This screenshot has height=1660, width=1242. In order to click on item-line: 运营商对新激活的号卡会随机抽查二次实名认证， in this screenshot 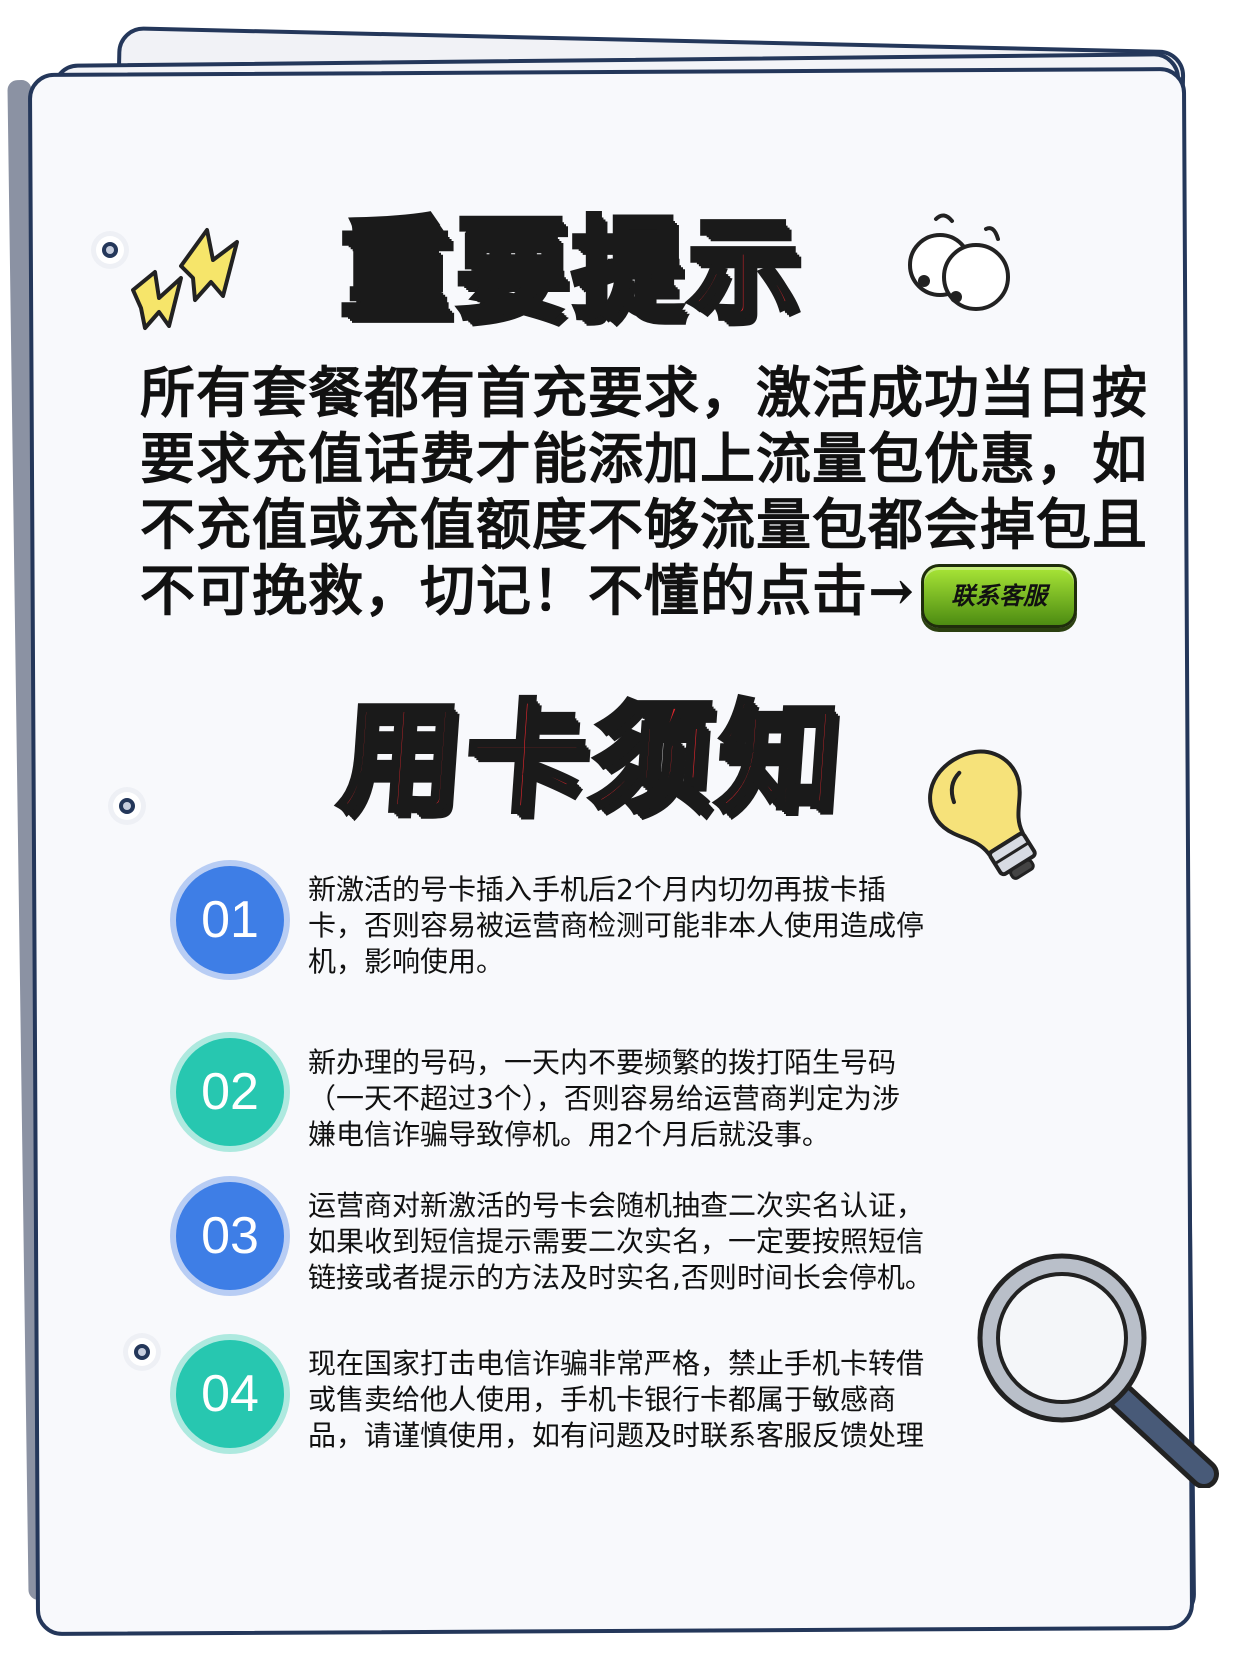, I will do `click(616, 1205)`.